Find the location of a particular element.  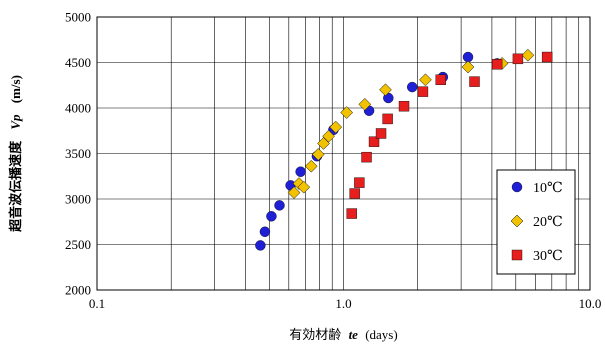

x-tick-label: 0.1 is located at coordinates (97, 303).